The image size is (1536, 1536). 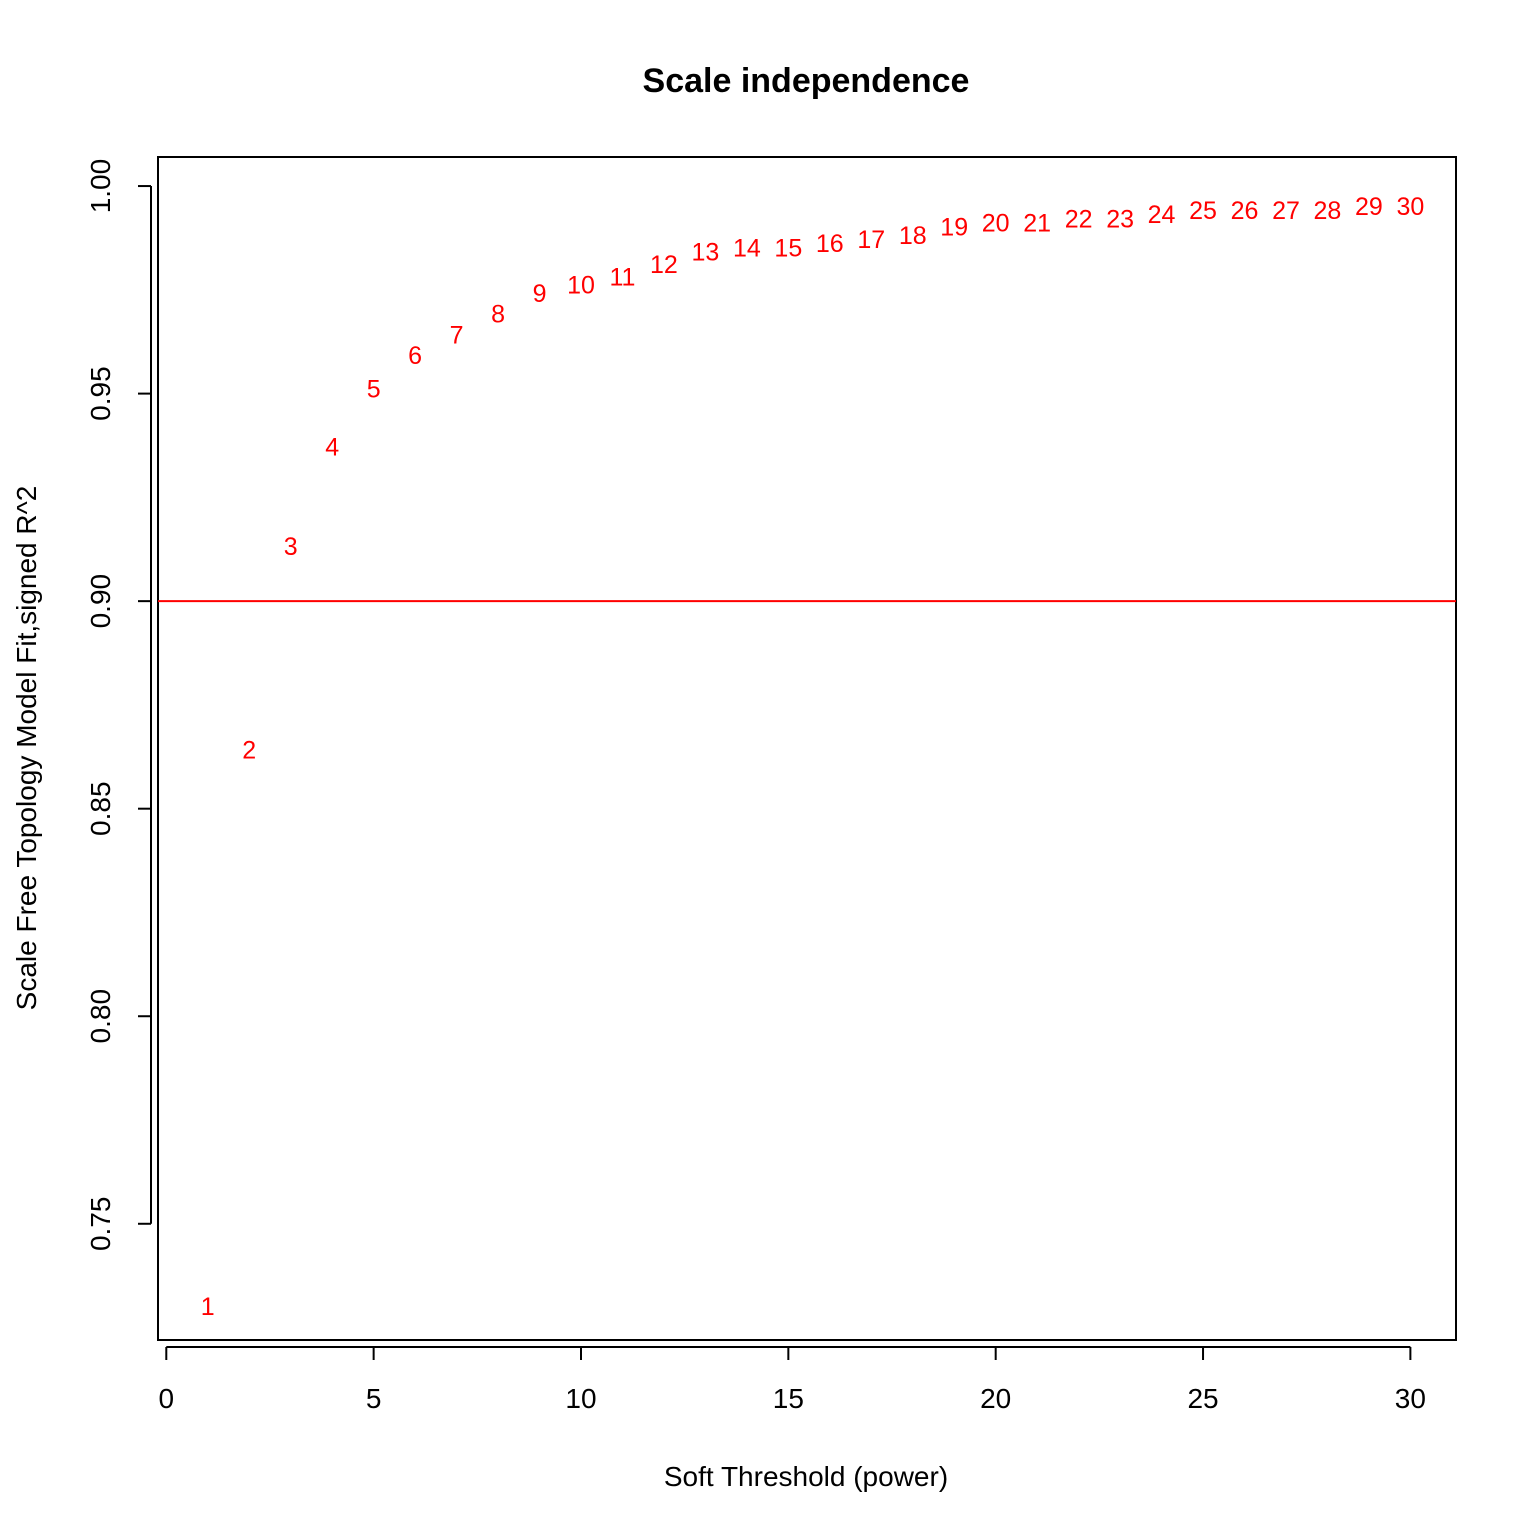 I want to click on x-tick-label: 30, so click(x=1410, y=1398).